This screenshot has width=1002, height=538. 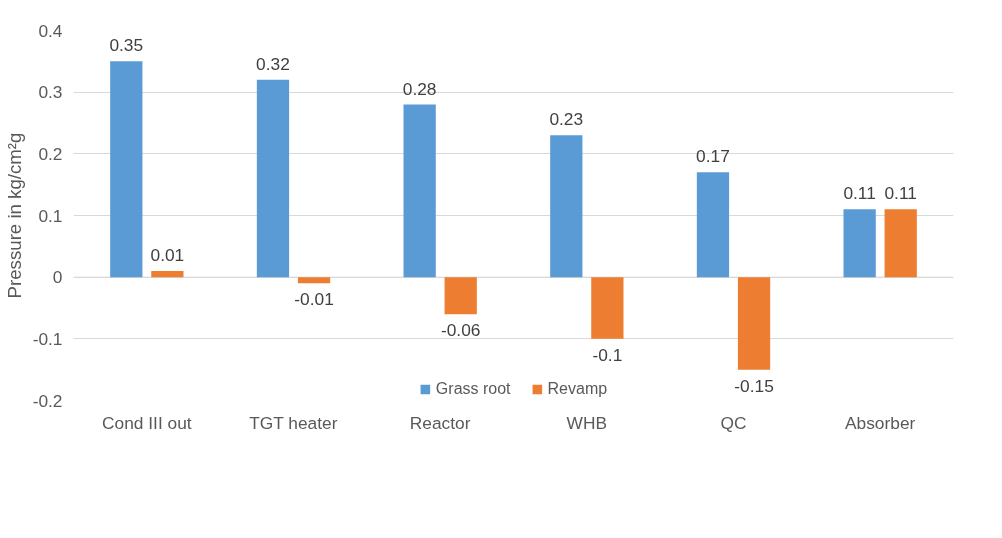 I want to click on data-label: 0.28, so click(x=419, y=88).